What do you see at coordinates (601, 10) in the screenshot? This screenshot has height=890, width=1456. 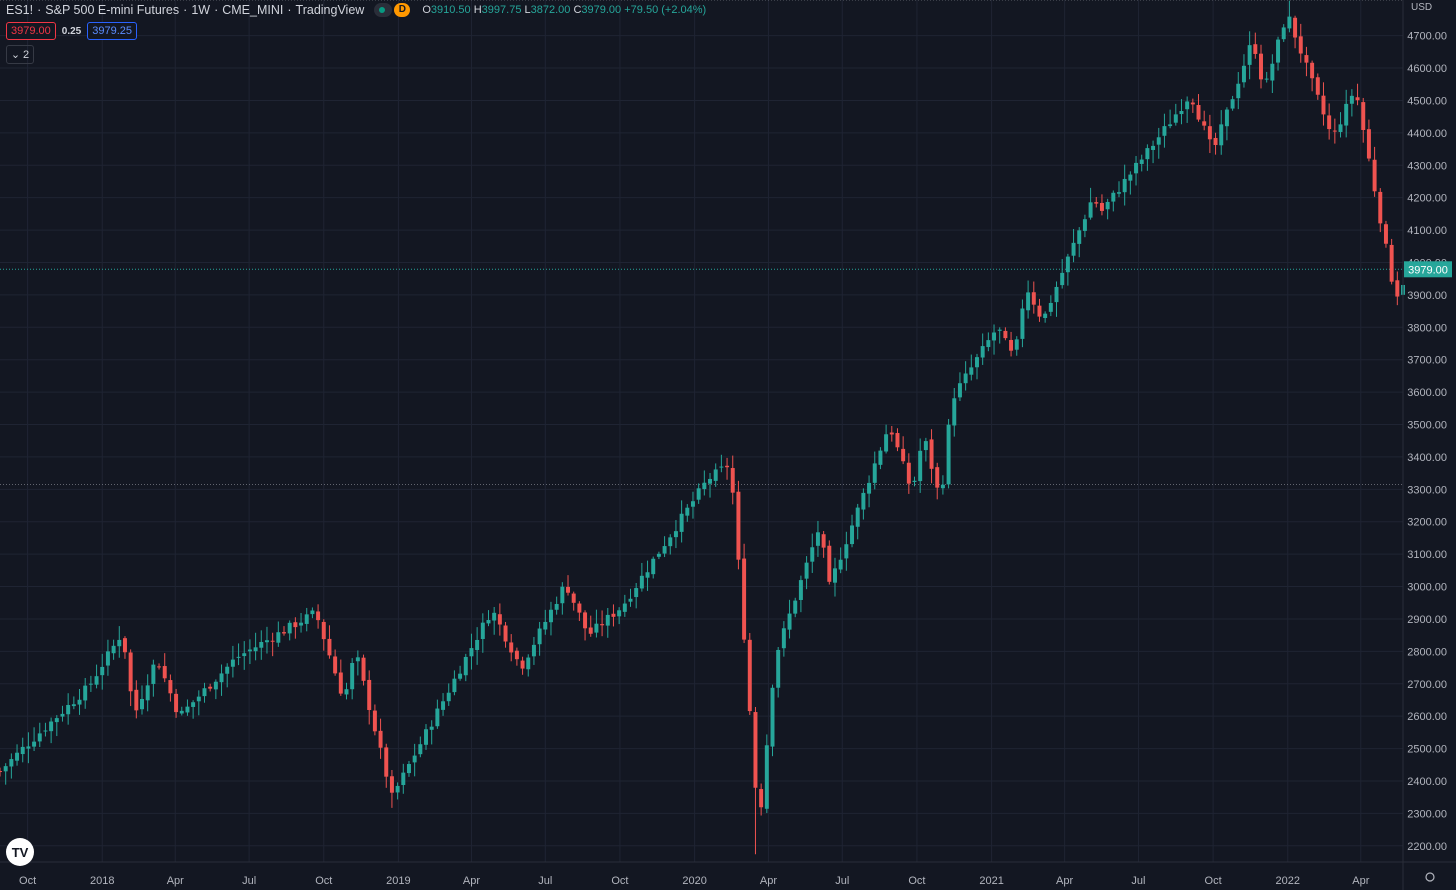 I see `close-value: 3979.00` at bounding box center [601, 10].